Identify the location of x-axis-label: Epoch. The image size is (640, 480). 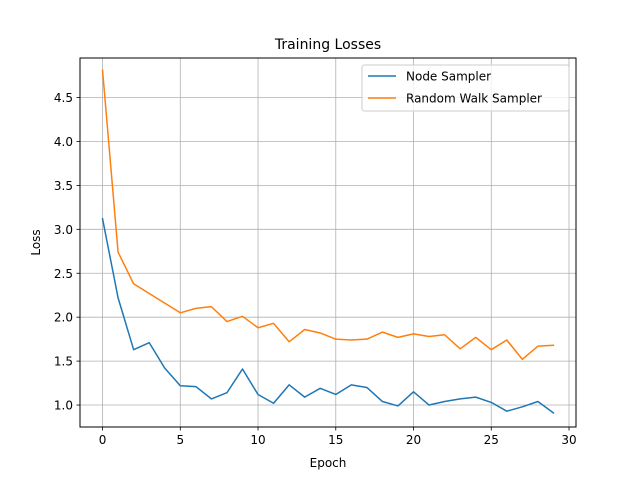
(328, 463).